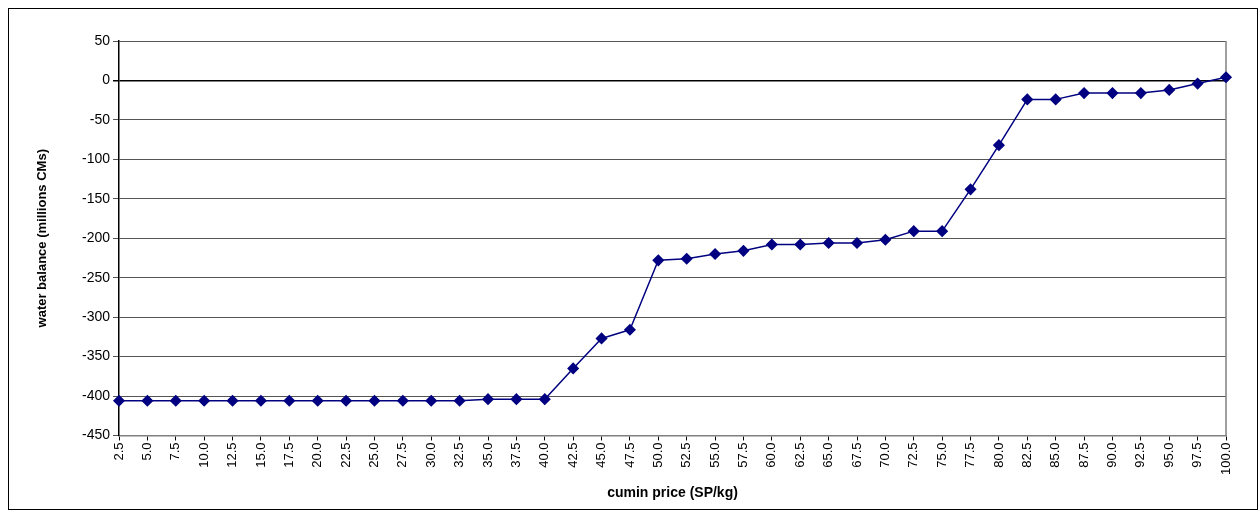 This screenshot has width=1260, height=520. What do you see at coordinates (96, 315) in the screenshot?
I see `y-tick-label: -300` at bounding box center [96, 315].